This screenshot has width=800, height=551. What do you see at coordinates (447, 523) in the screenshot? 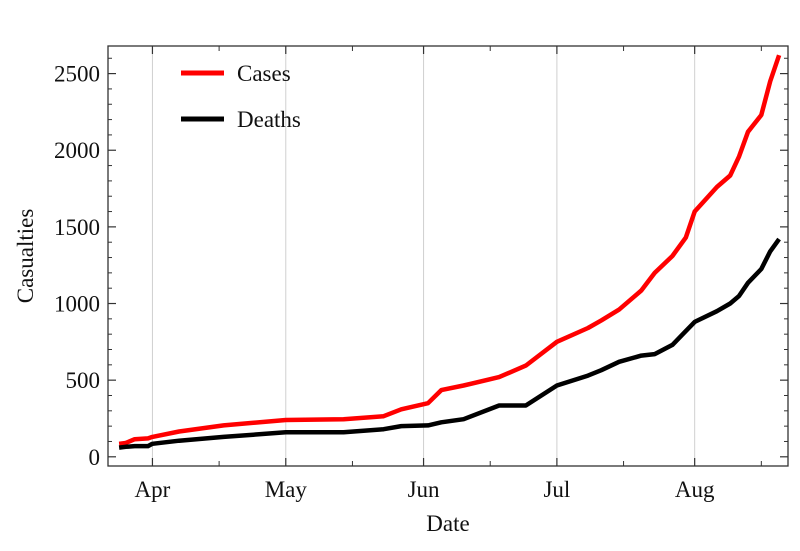
I see `x-axis-title: Date` at bounding box center [447, 523].